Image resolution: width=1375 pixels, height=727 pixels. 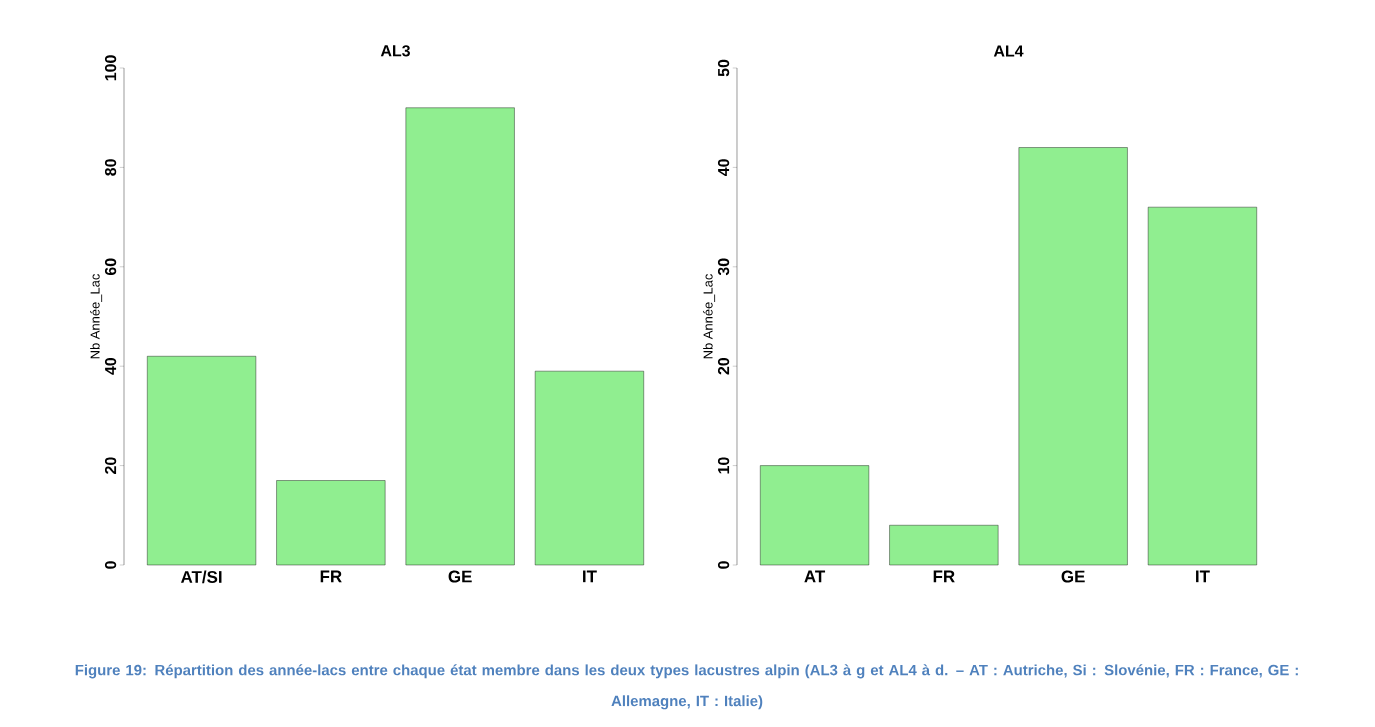 What do you see at coordinates (1008, 51) in the screenshot?
I see `chart-title: AL4` at bounding box center [1008, 51].